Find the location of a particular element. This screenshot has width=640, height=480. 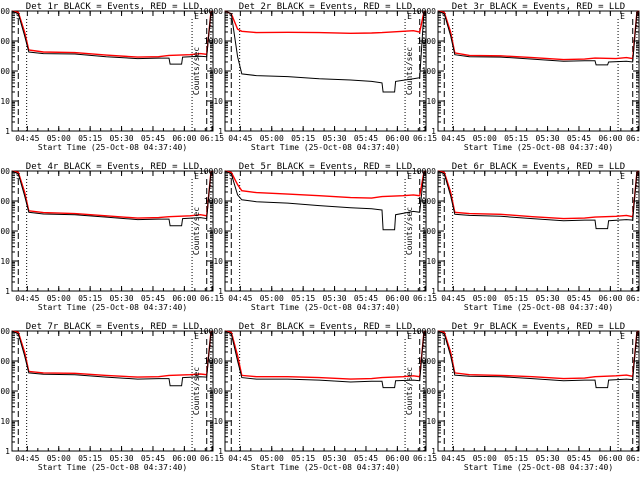

panel-title: Det 8r BLACK = Events, RED = LLD is located at coordinates (325, 327).